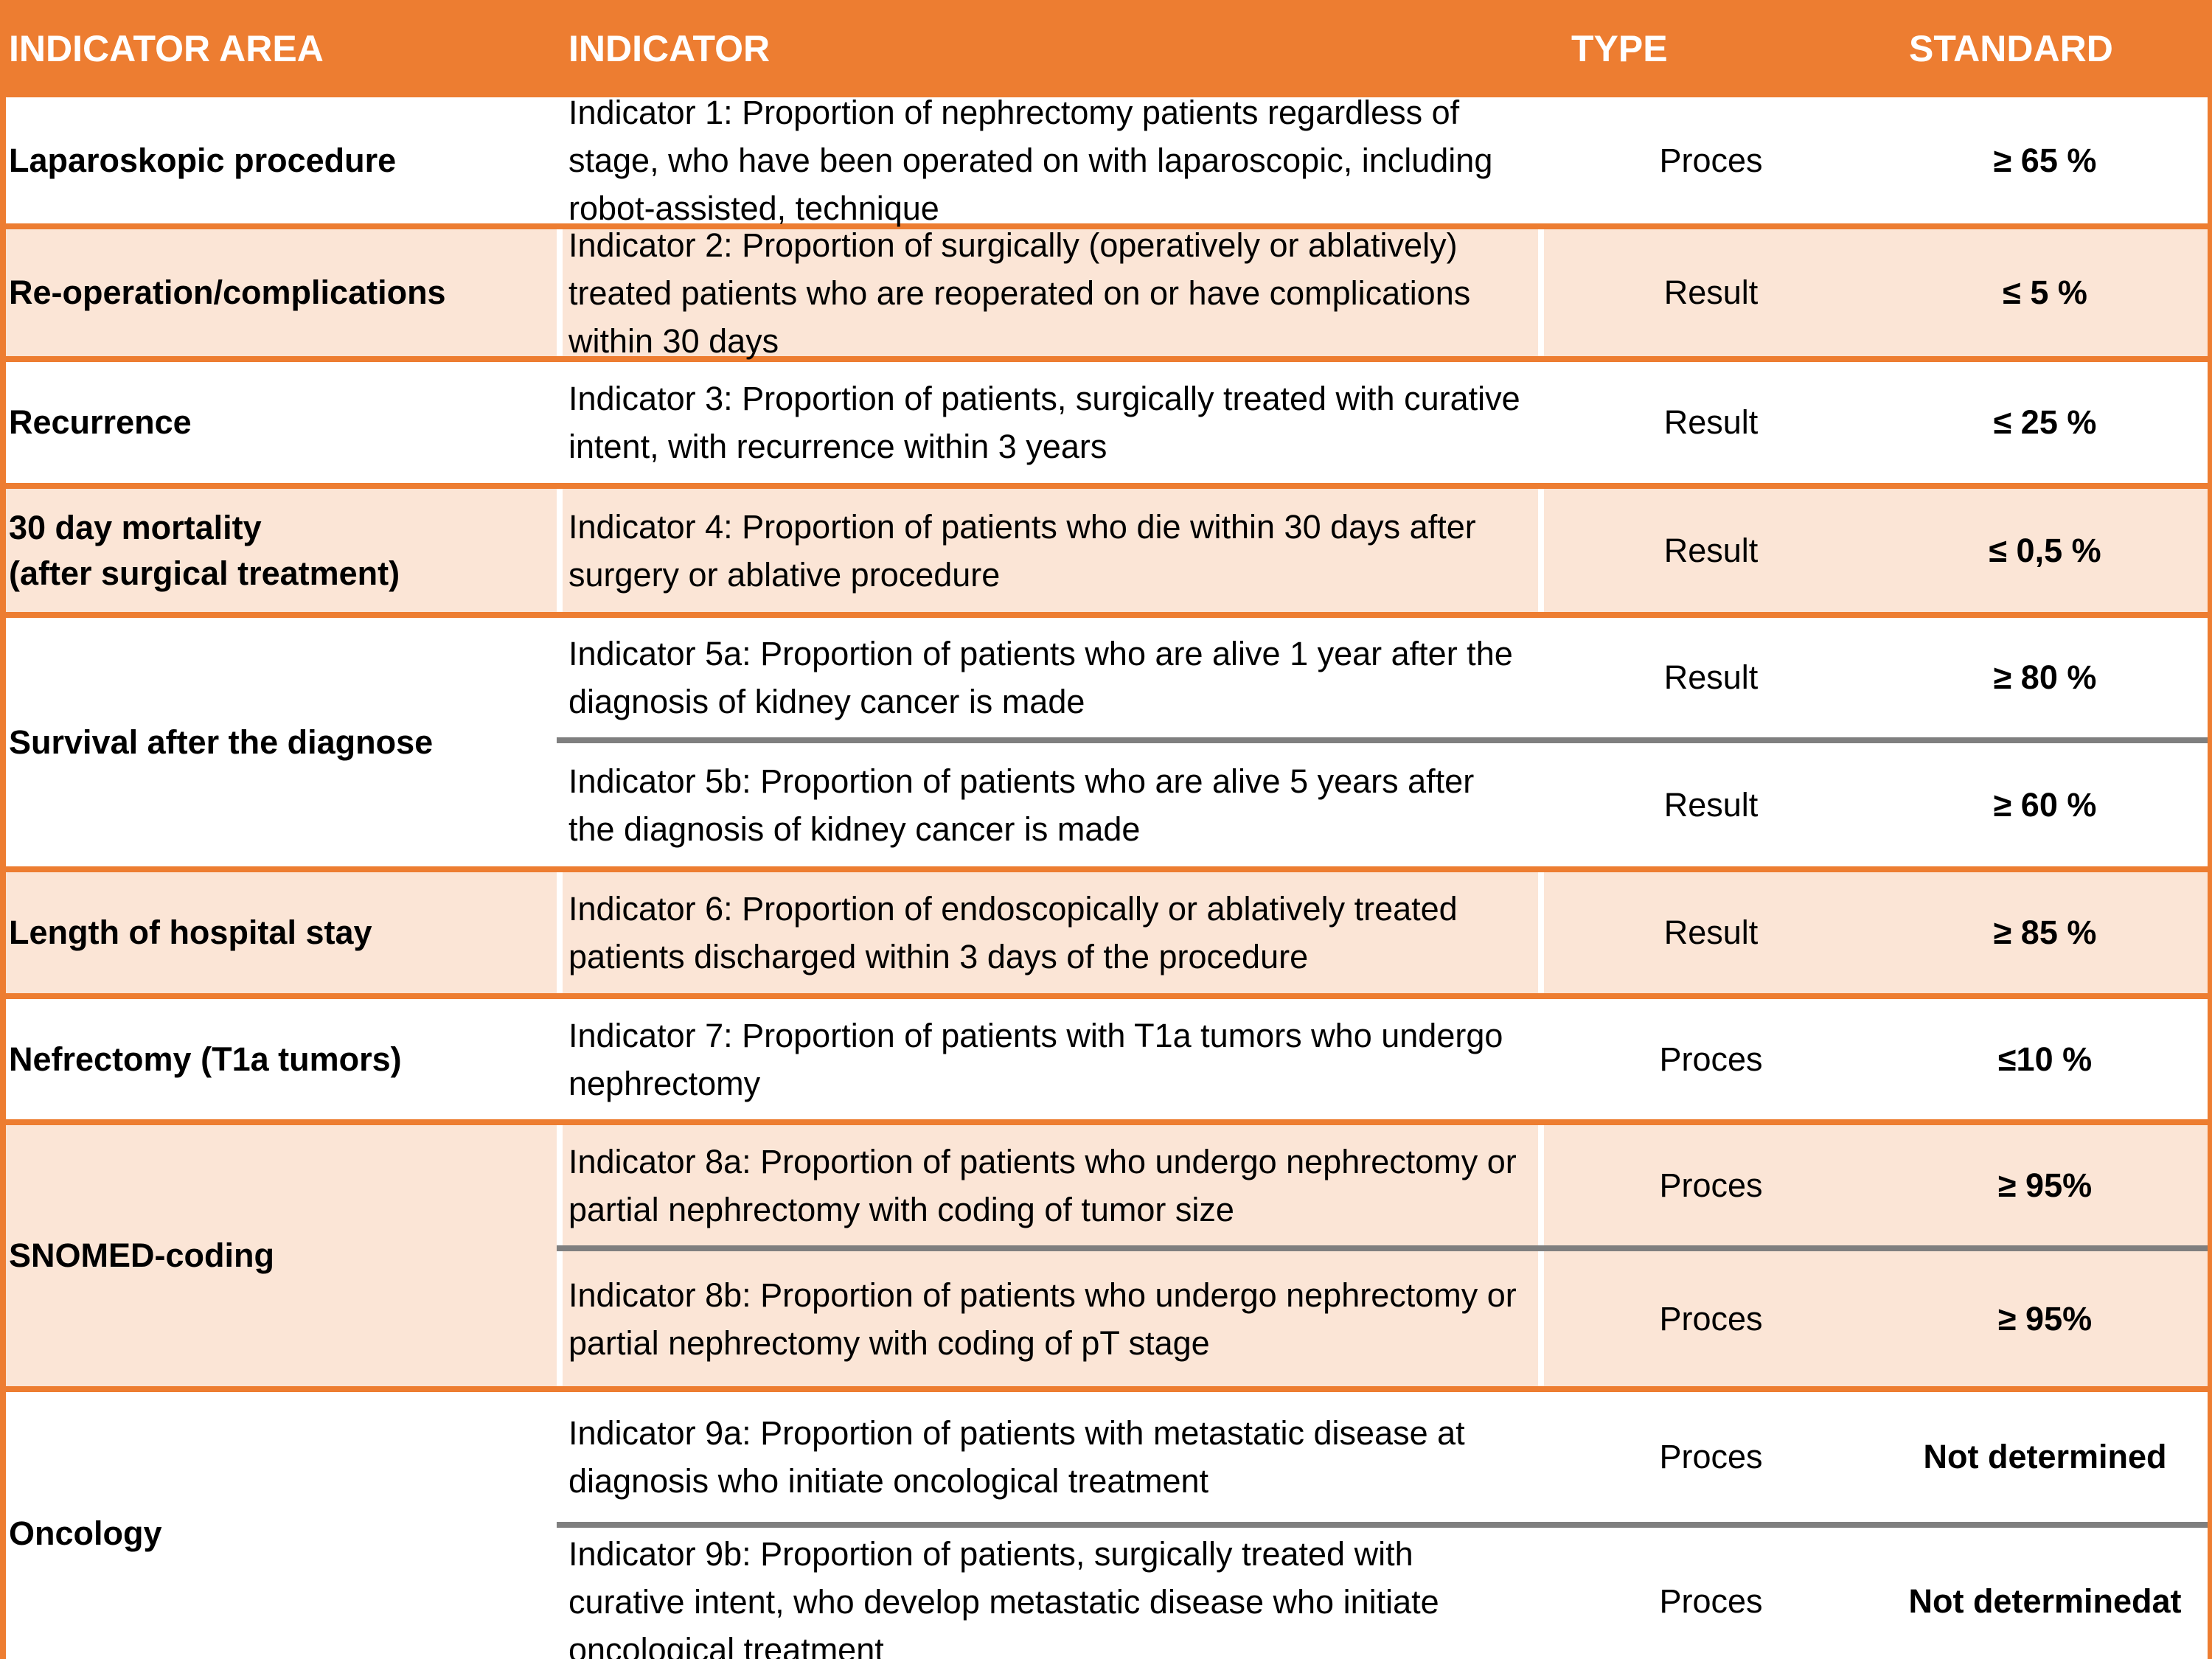 This screenshot has width=2212, height=1659. Describe the element at coordinates (2045, 804) in the screenshot. I see `standard-value: ≥ 60 %` at that location.